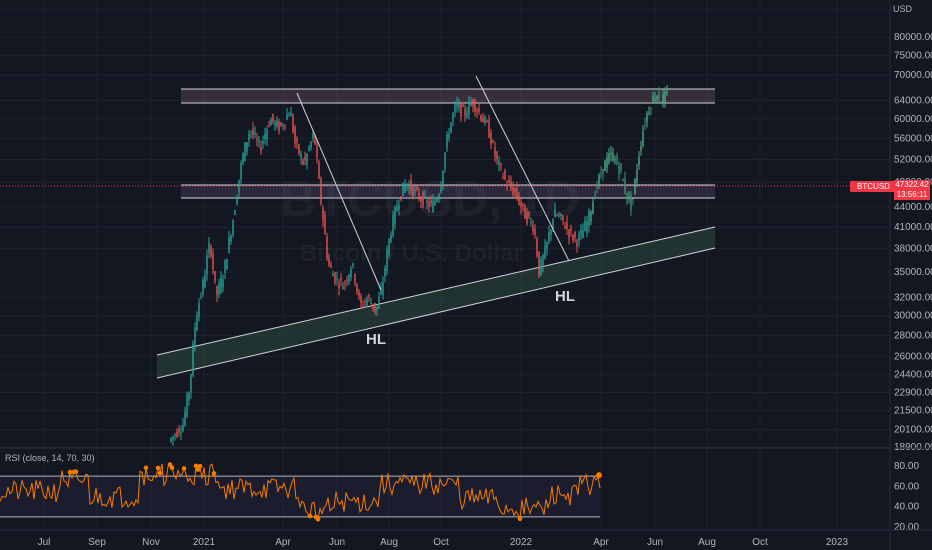 The width and height of the screenshot is (932, 550). I want to click on support-zone, so click(448, 191).